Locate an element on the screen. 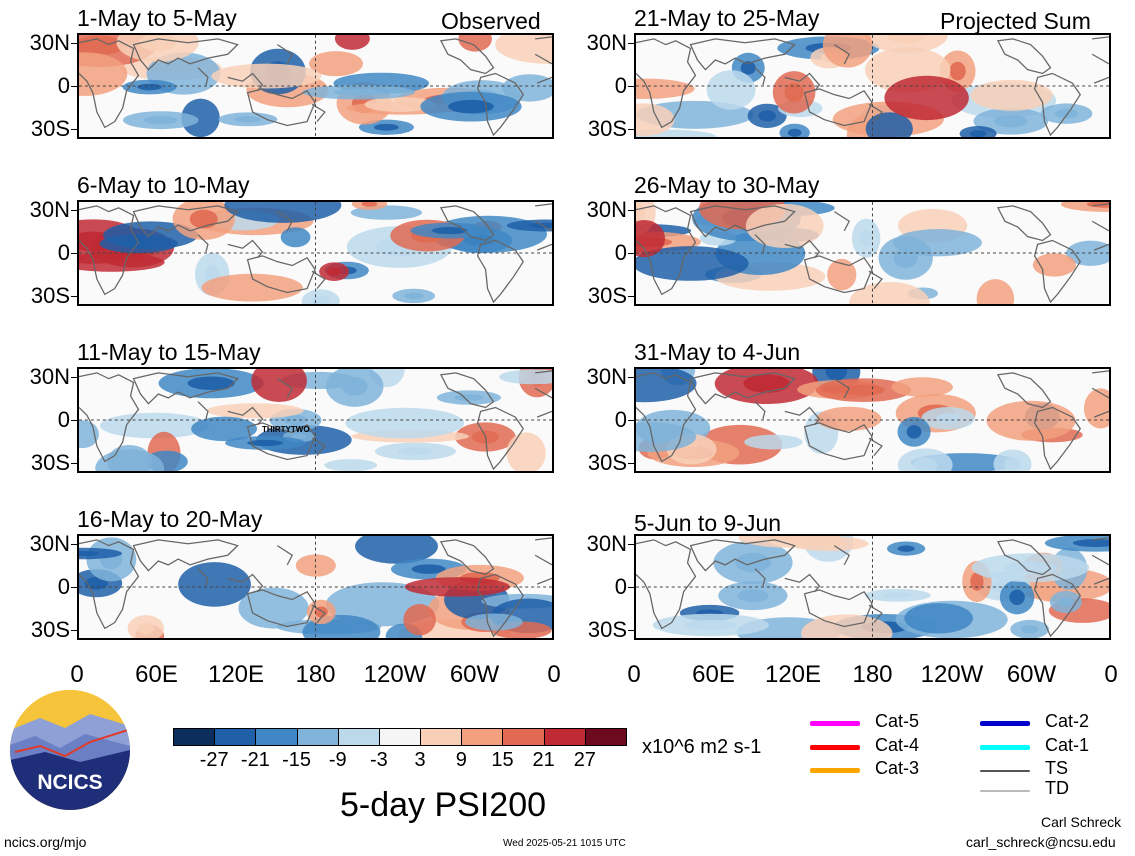 This screenshot has width=1135, height=856. panel-title-8: 5-Jun to 9-Jun is located at coordinates (708, 523).